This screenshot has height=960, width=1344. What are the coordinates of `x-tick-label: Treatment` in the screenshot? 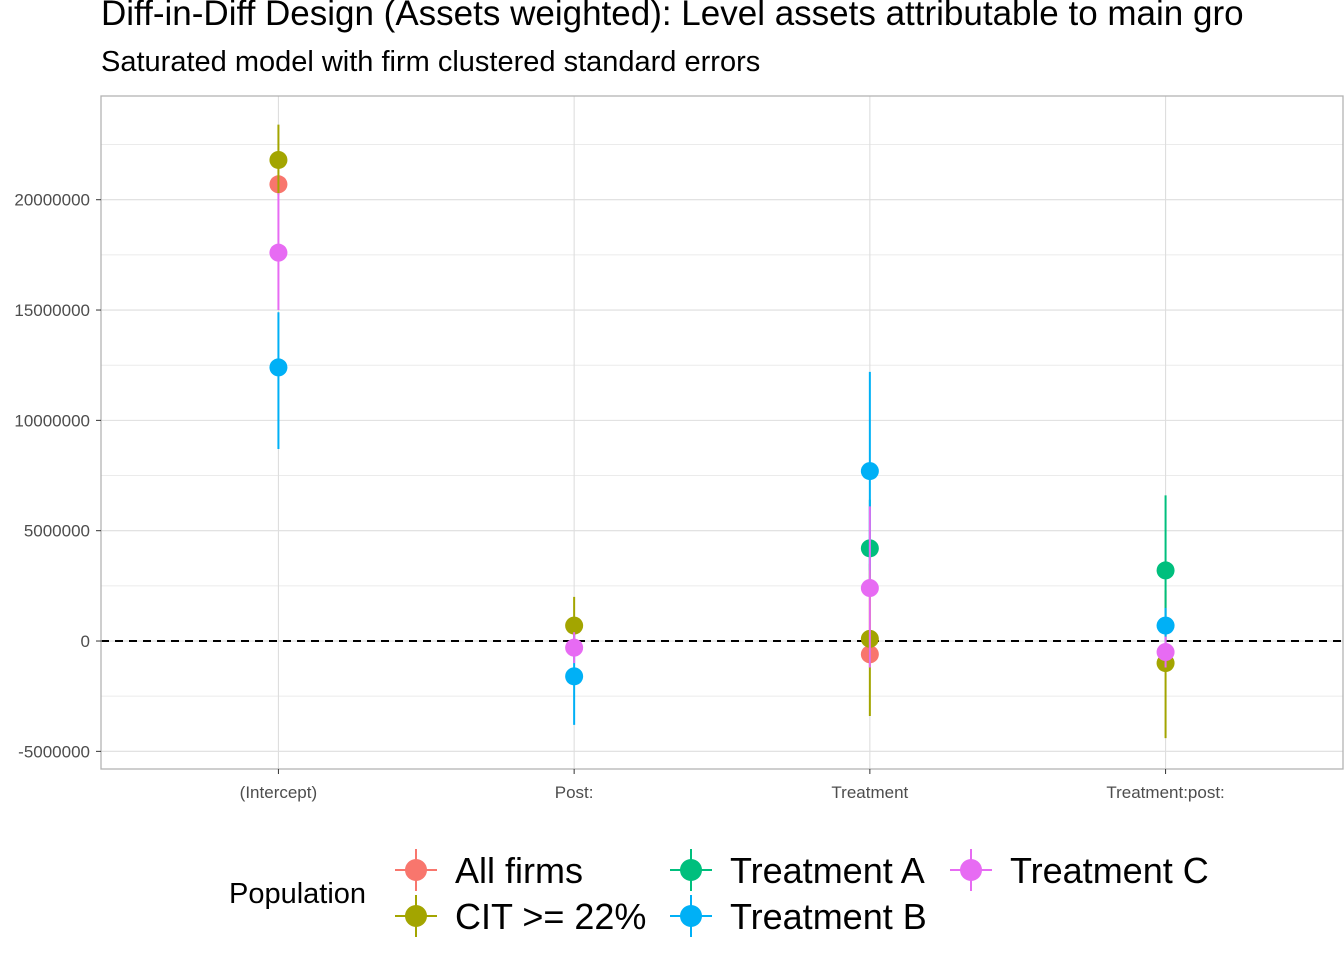 It's located at (869, 792).